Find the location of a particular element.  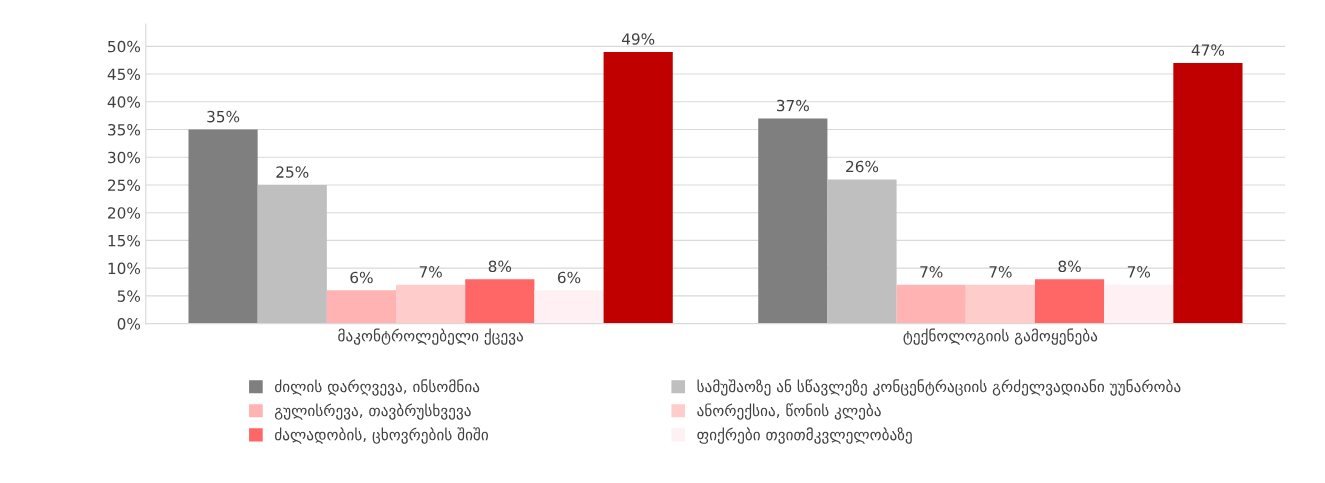

legend-label: ძილის დარღვევა, ინსომნია is located at coordinates (377, 387).